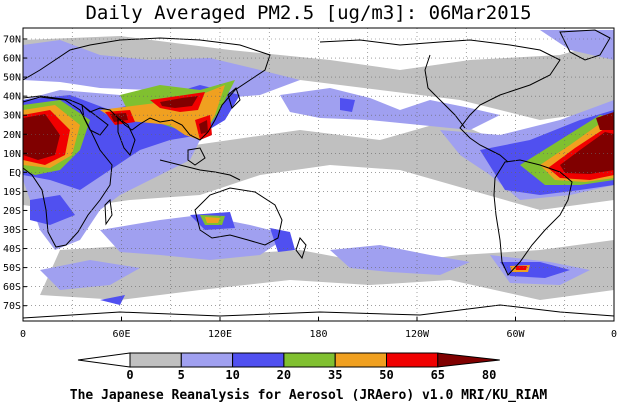  I want to click on lat-label: 30N, so click(12, 116).